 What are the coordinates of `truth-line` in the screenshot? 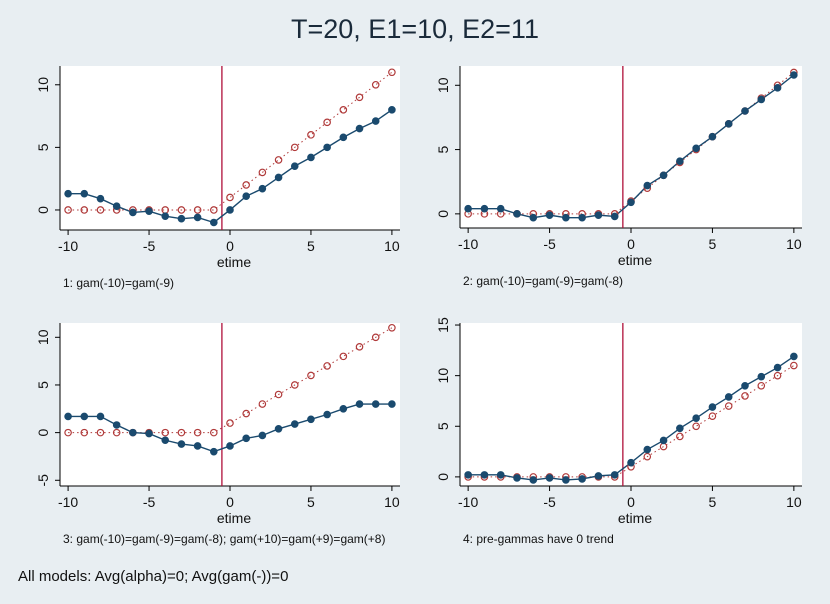 It's located at (230, 141).